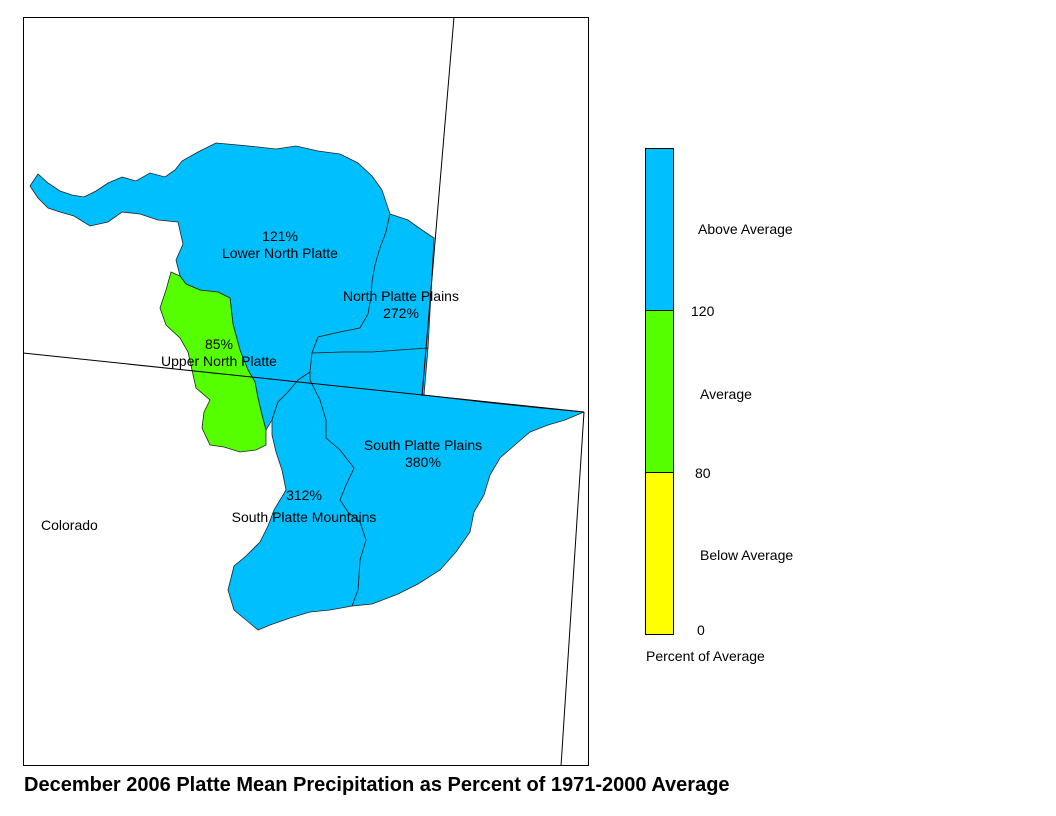 The width and height of the screenshot is (1056, 816). Describe the element at coordinates (747, 555) in the screenshot. I see `legend-label-below-average: Below Average` at that location.